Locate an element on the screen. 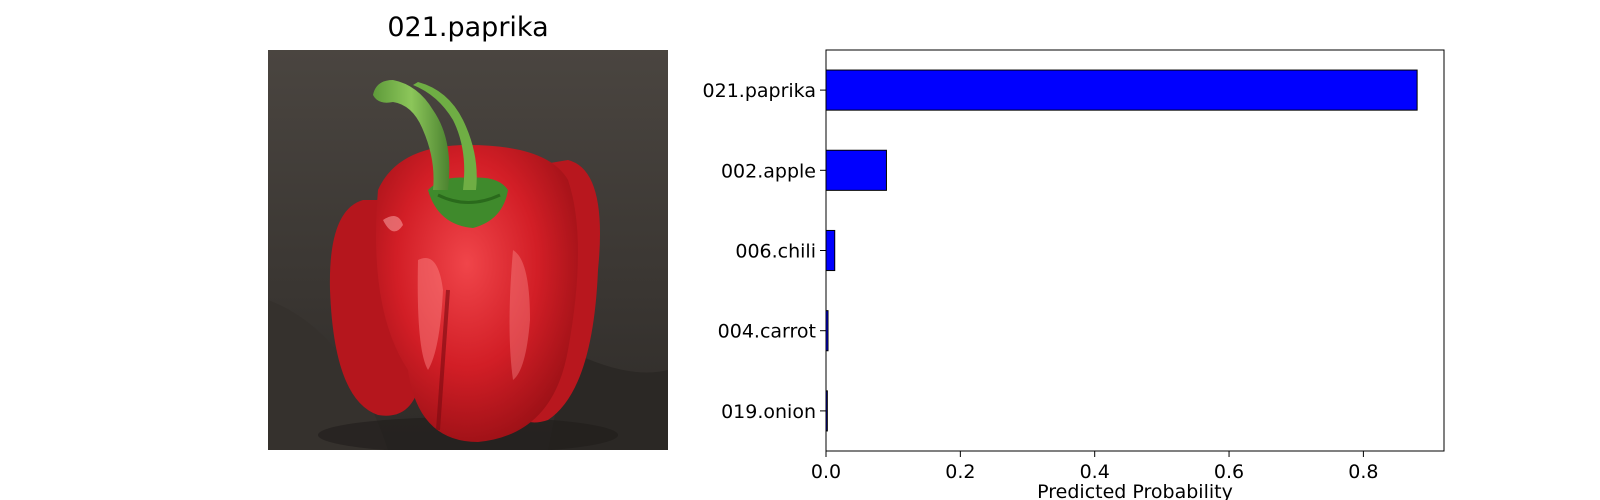 The width and height of the screenshot is (1600, 500). y-tick-label: 021.paprika is located at coordinates (759, 91).